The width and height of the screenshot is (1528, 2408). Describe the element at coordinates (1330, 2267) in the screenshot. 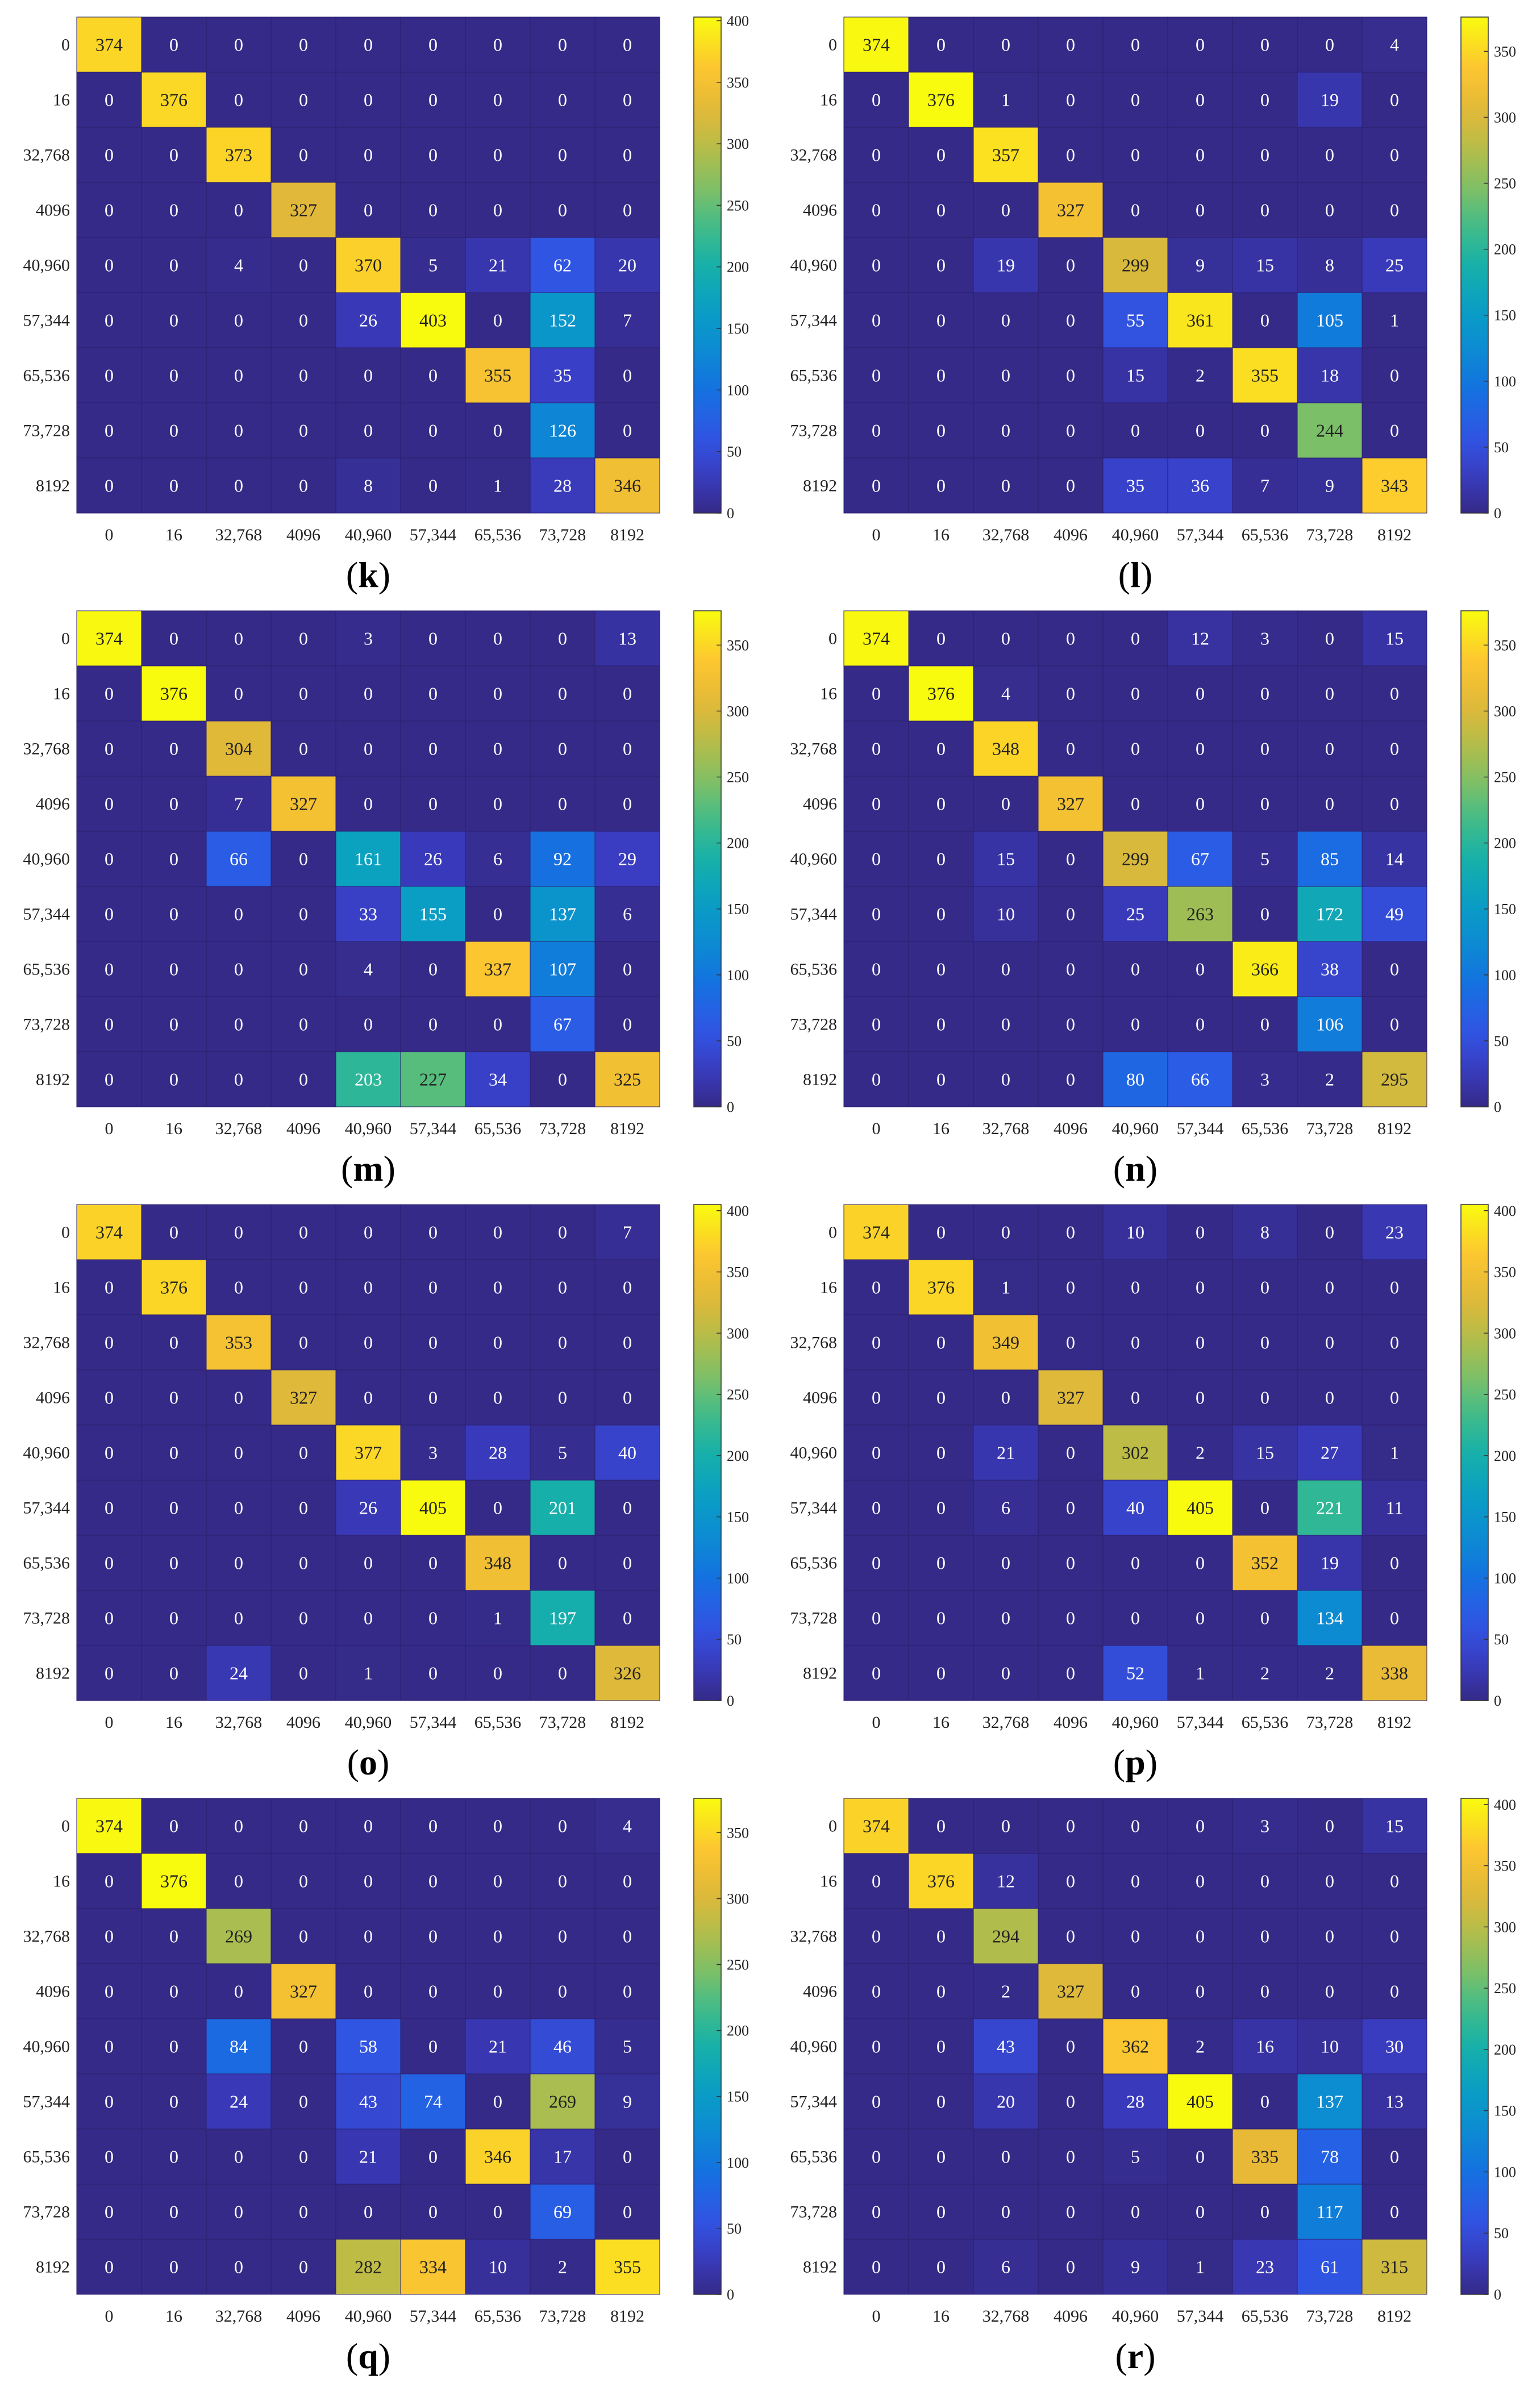

I see `cell-value-label: 61` at that location.